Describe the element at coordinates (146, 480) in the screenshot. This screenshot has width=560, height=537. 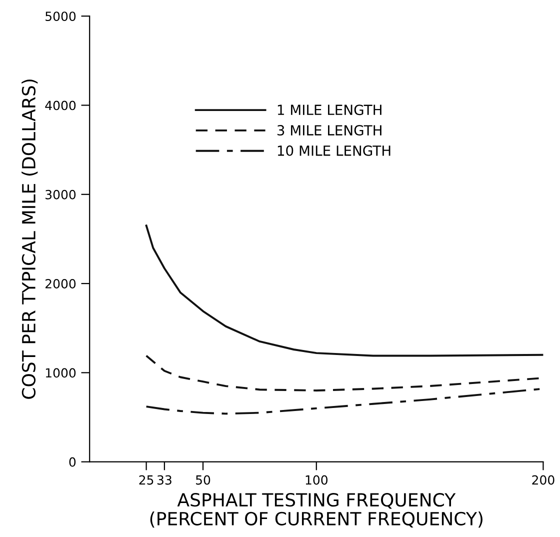
I see `x-tick-label: 25` at that location.